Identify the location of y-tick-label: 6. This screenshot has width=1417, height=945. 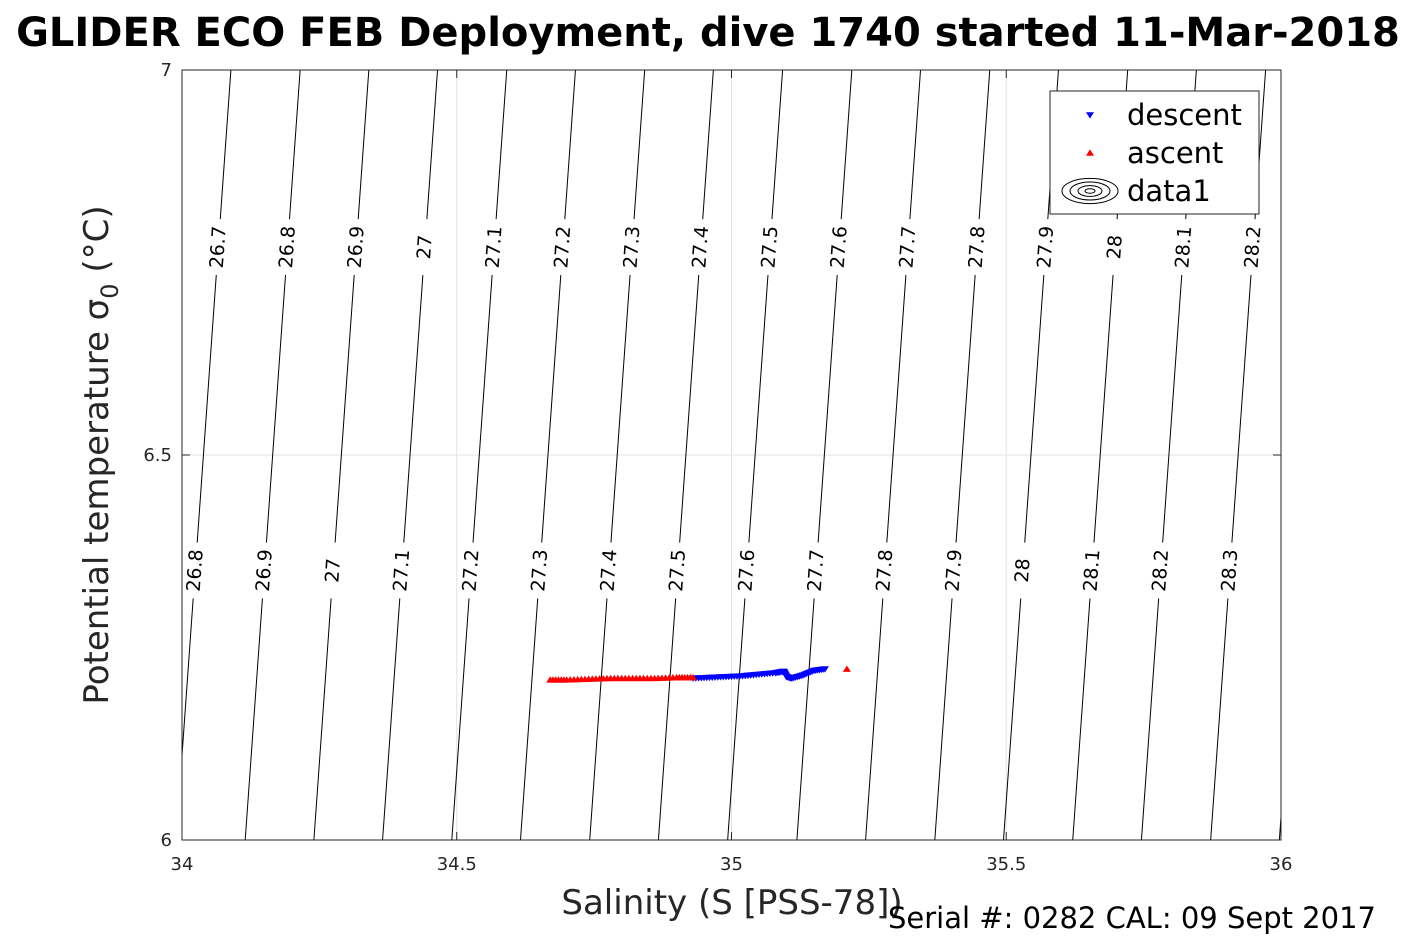
(166, 840).